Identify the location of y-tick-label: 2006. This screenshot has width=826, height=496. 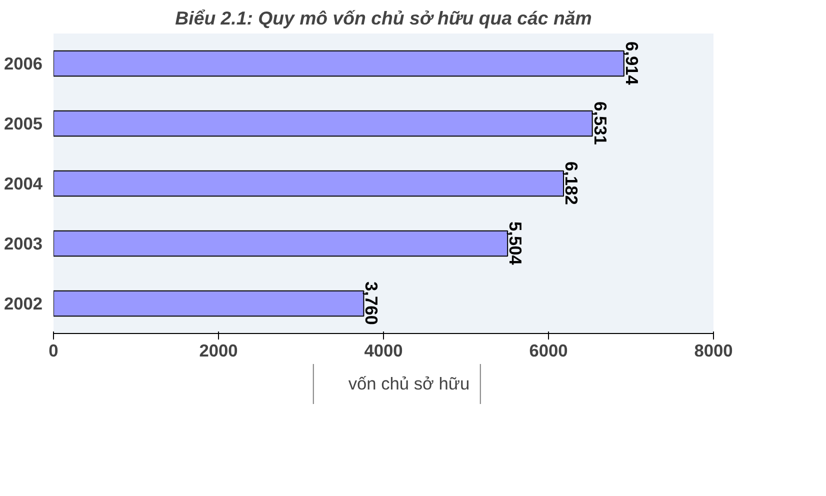
(23, 64).